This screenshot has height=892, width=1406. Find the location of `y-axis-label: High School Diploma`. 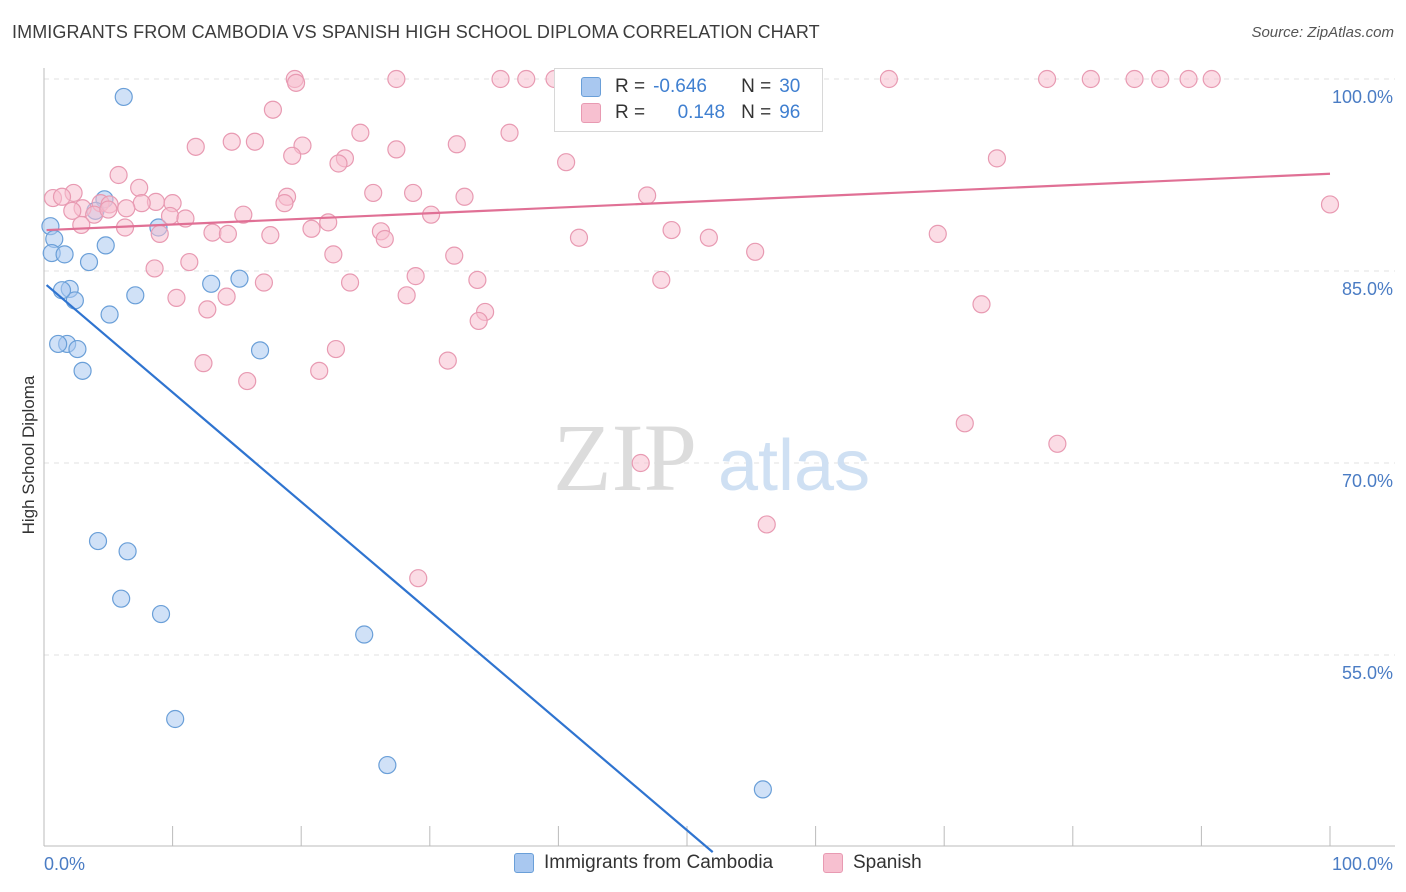

y-axis-label: High School Diploma is located at coordinates (28, 454).